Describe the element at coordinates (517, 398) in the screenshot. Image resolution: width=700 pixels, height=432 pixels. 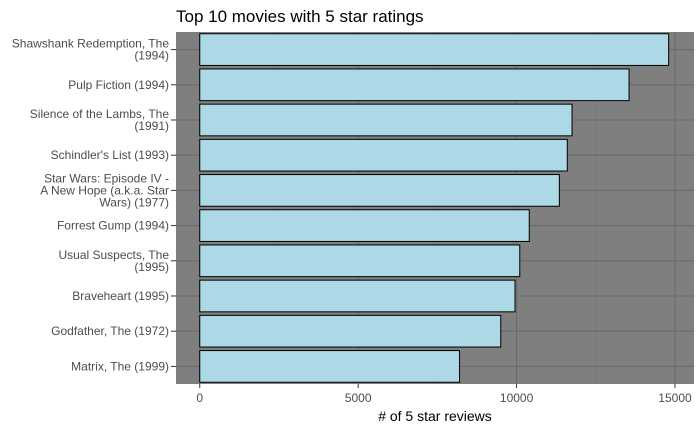
I see `x-tick-label: 10000` at that location.